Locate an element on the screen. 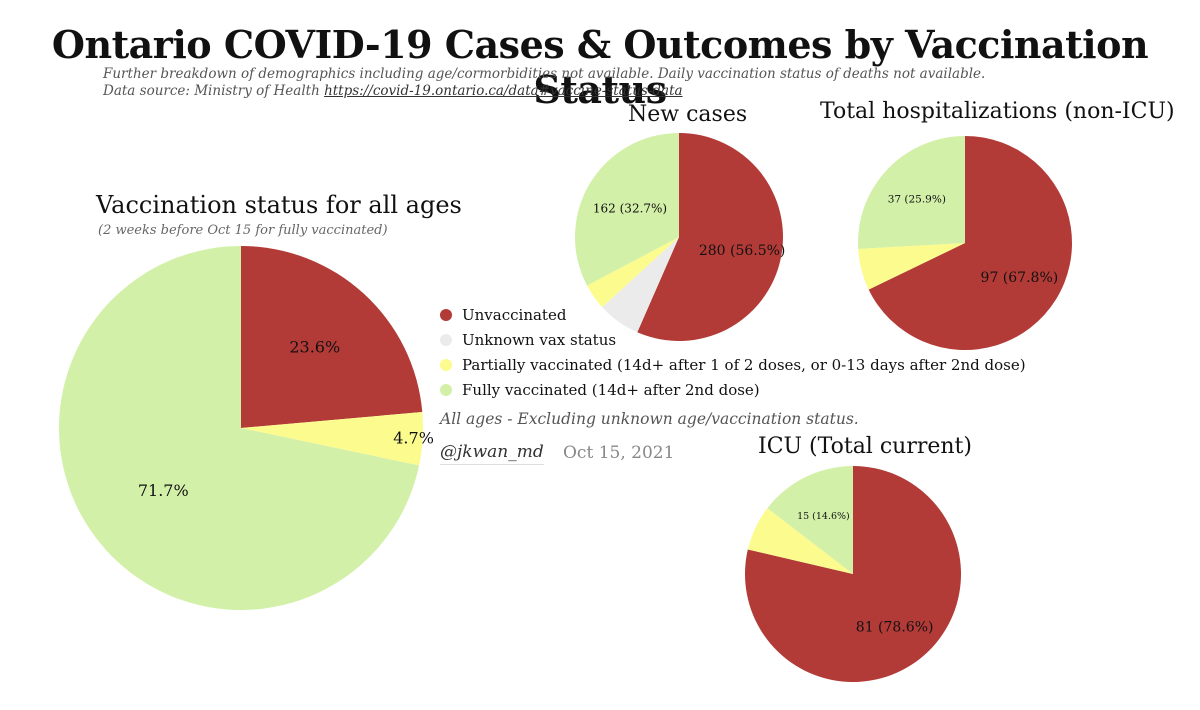  author-handle: @jkwan_md is located at coordinates (492, 453).